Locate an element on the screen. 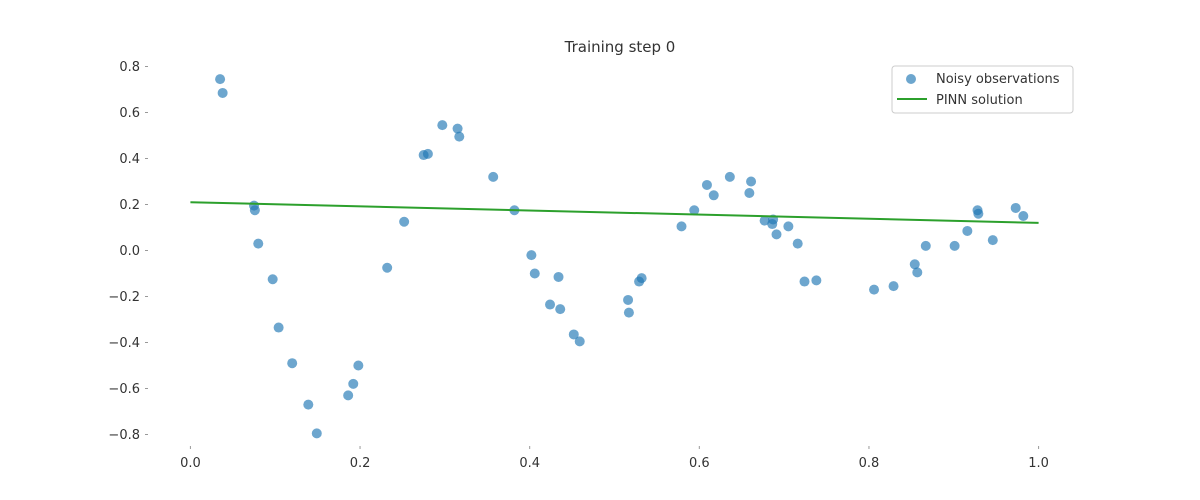  y-tick-label: −0.4 is located at coordinates (124, 343).